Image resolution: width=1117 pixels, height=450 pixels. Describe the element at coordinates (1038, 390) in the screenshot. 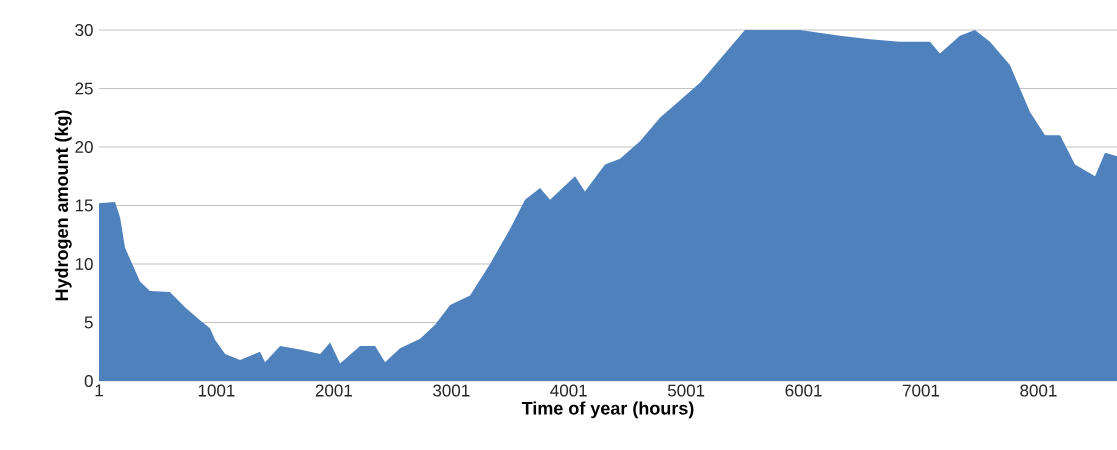

I see `x-tick-label: 8001` at that location.